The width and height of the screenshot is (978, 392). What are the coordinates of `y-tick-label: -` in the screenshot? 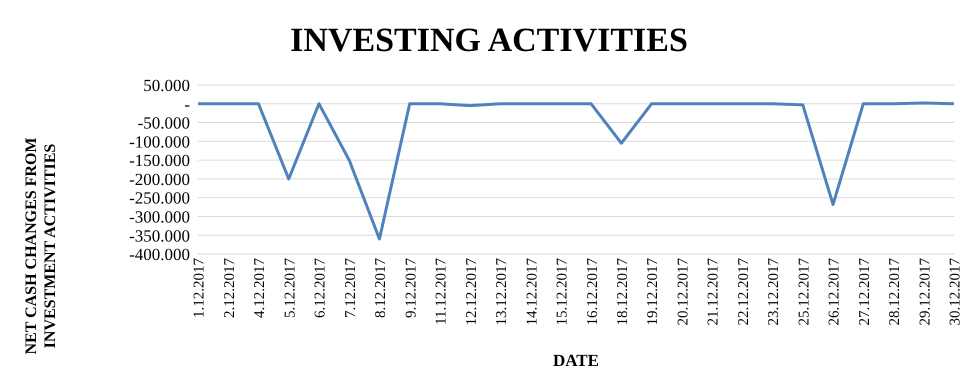 It's located at (187, 104).